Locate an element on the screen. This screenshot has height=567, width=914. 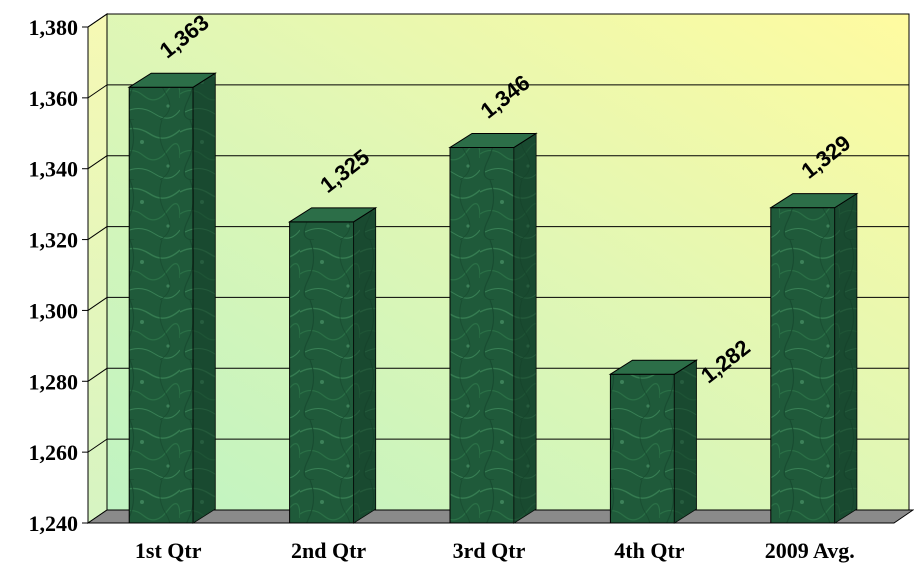
y-tick-label: 1,340 is located at coordinates (54, 169).